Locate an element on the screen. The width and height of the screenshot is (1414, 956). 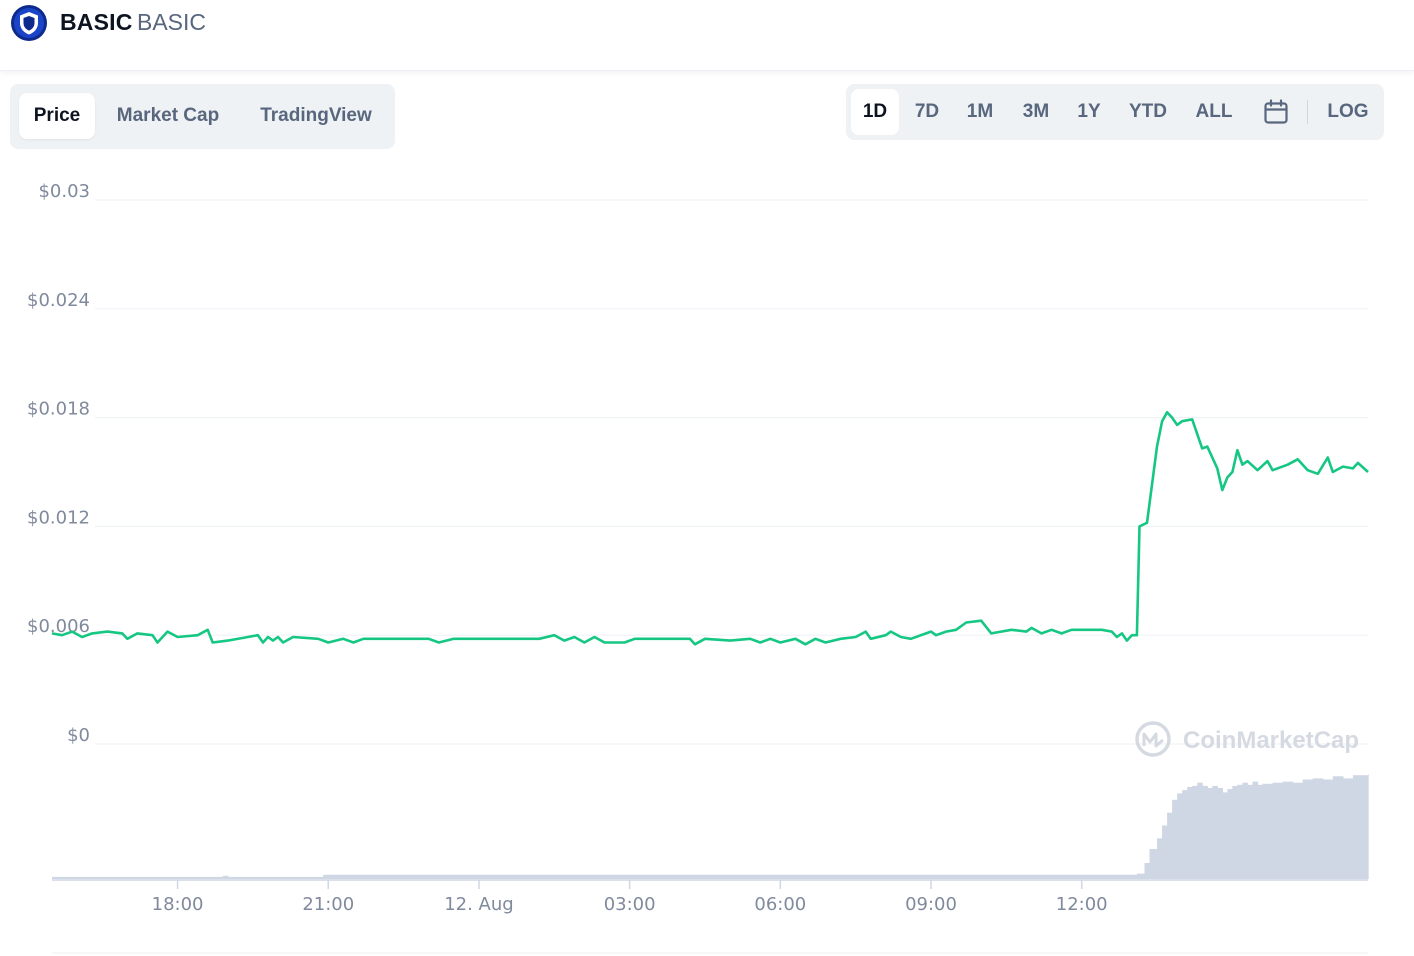
range-1d: 1D is located at coordinates (875, 112).